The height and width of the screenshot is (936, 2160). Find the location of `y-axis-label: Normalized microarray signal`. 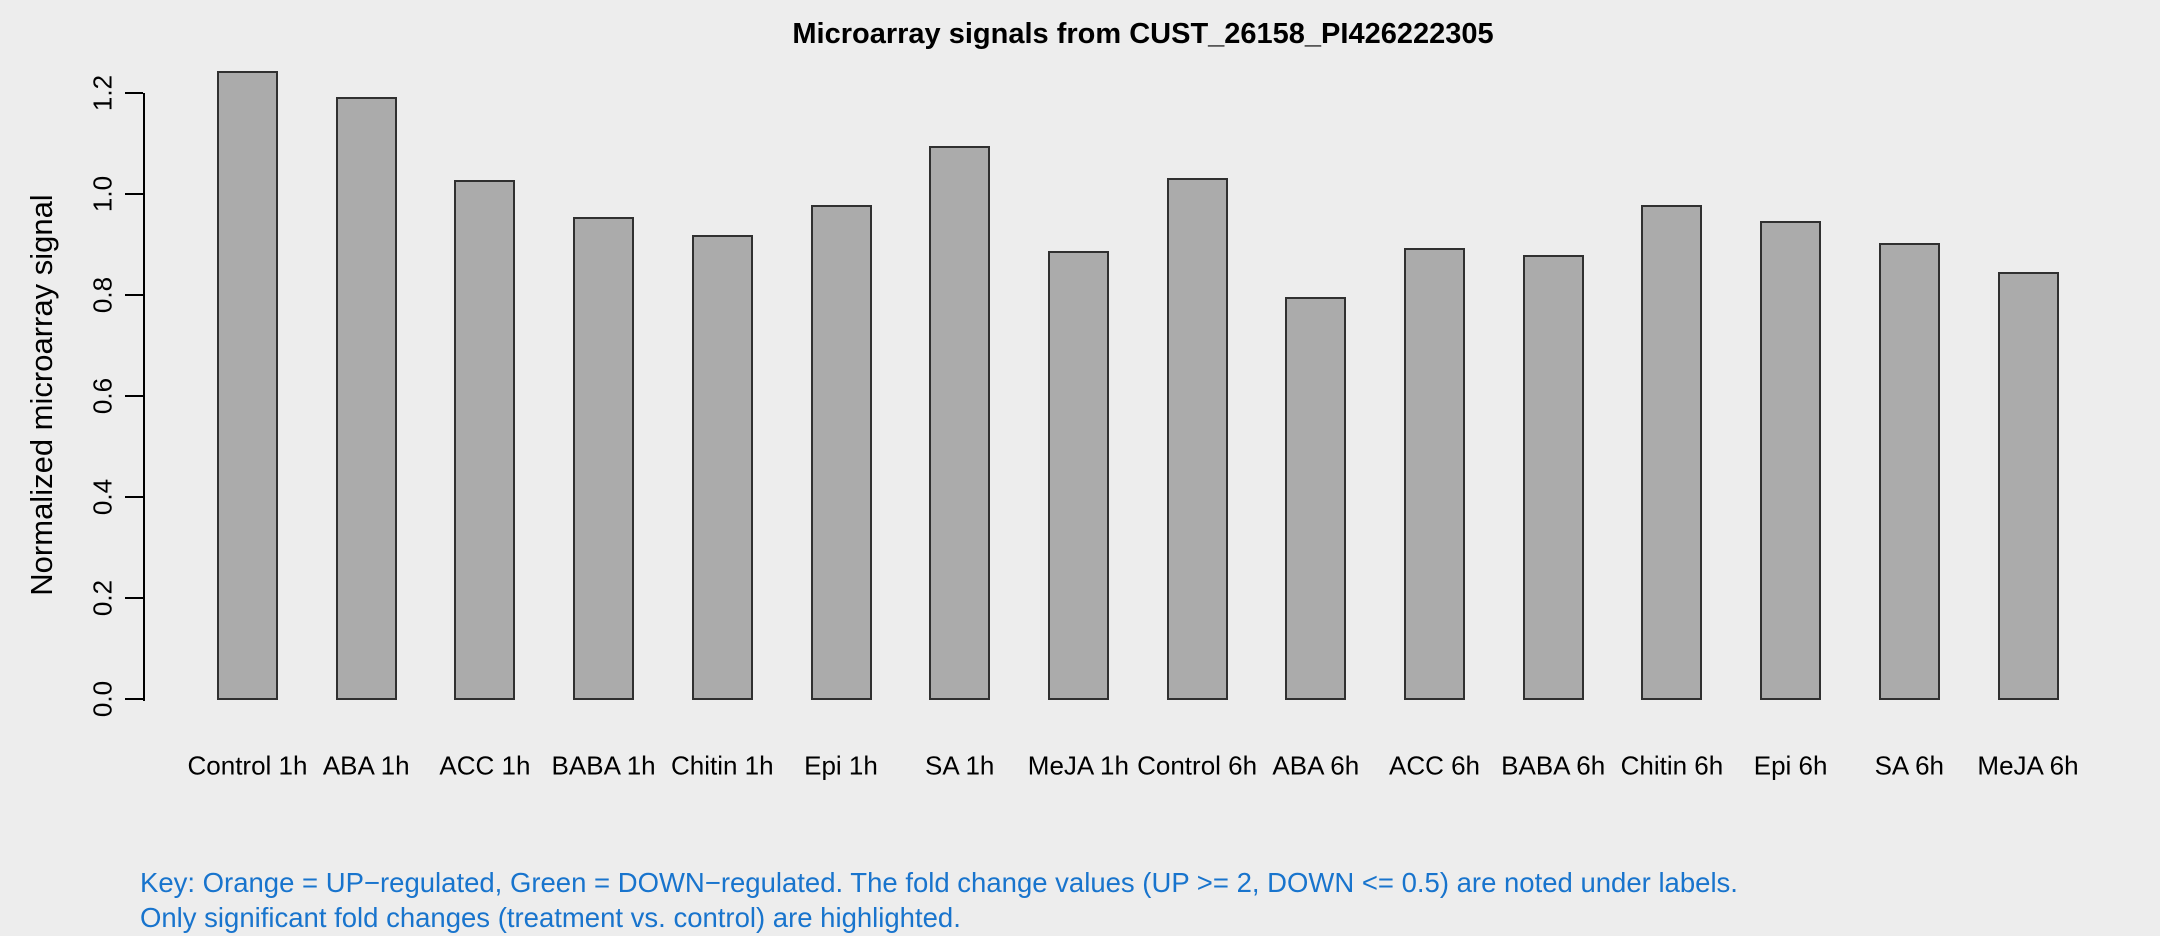

y-axis-label: Normalized microarray signal is located at coordinates (41, 395).